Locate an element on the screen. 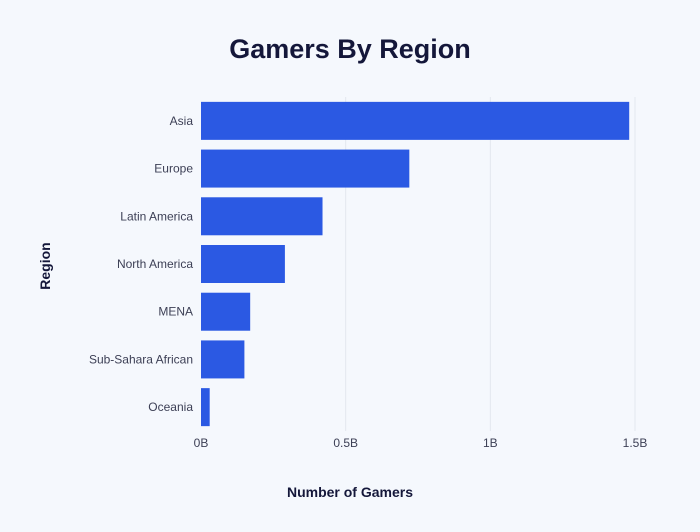 The image size is (700, 532). x-axis-label: Number of Gamers is located at coordinates (350, 492).